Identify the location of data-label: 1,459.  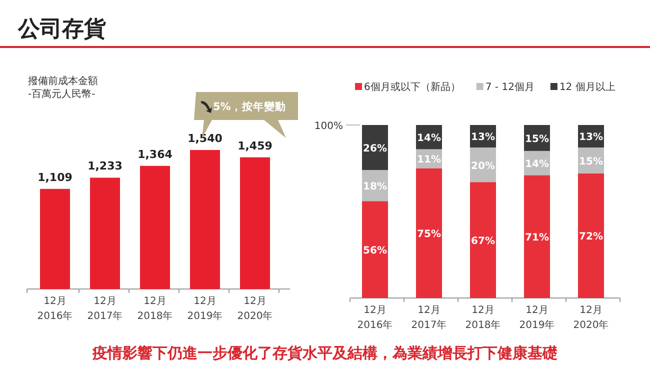
(255, 145).